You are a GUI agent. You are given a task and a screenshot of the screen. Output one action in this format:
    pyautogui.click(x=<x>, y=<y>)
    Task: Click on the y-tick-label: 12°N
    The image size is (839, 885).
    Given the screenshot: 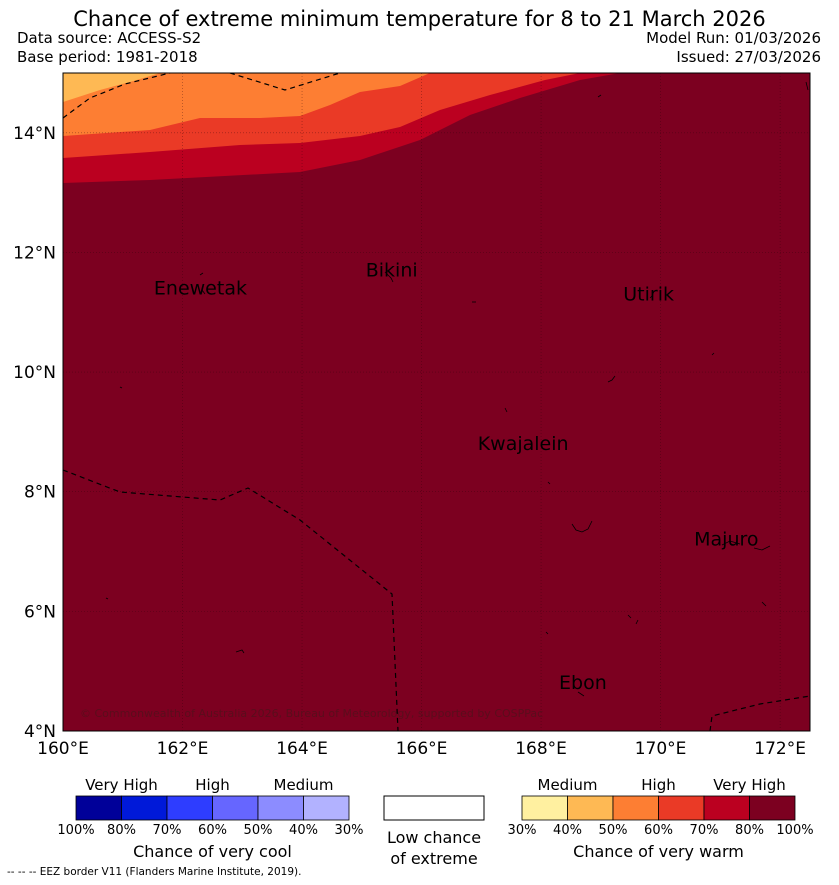 What is the action you would take?
    pyautogui.click(x=34, y=253)
    